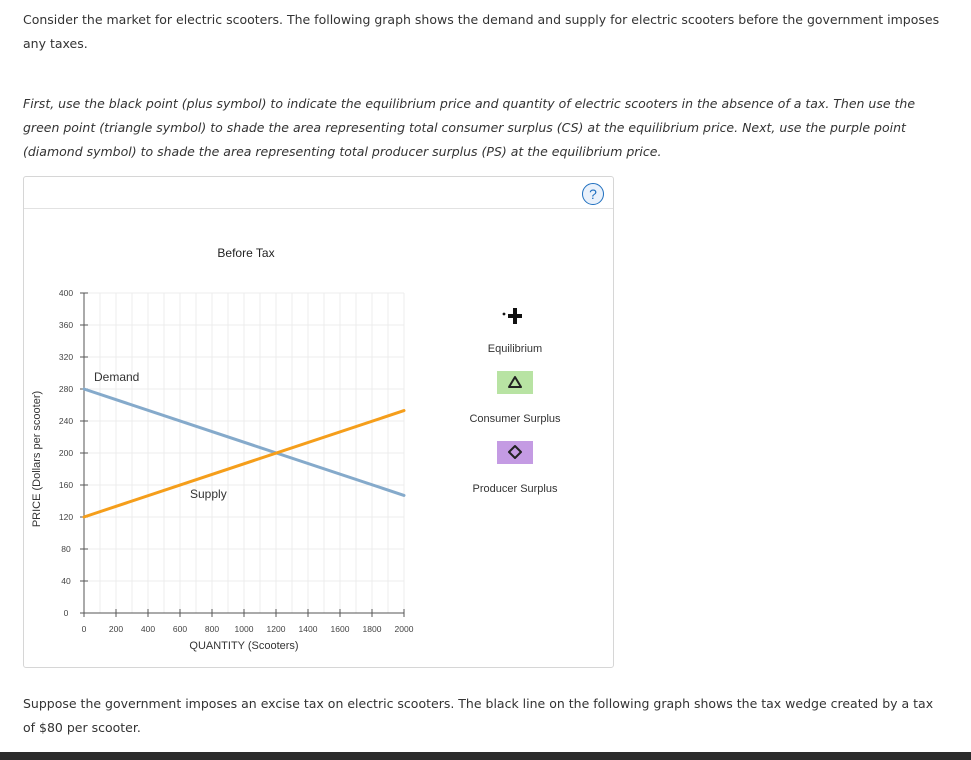 This screenshot has height=760, width=971. What do you see at coordinates (66, 389) in the screenshot?
I see `y-tick-label: 280` at bounding box center [66, 389].